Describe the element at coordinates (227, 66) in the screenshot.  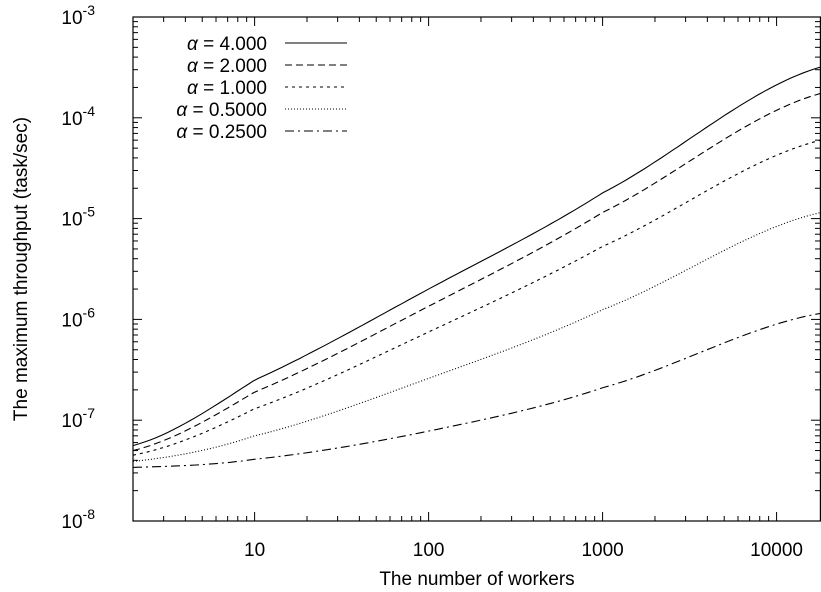
I see `legend-label-1: α = 2.000` at that location.